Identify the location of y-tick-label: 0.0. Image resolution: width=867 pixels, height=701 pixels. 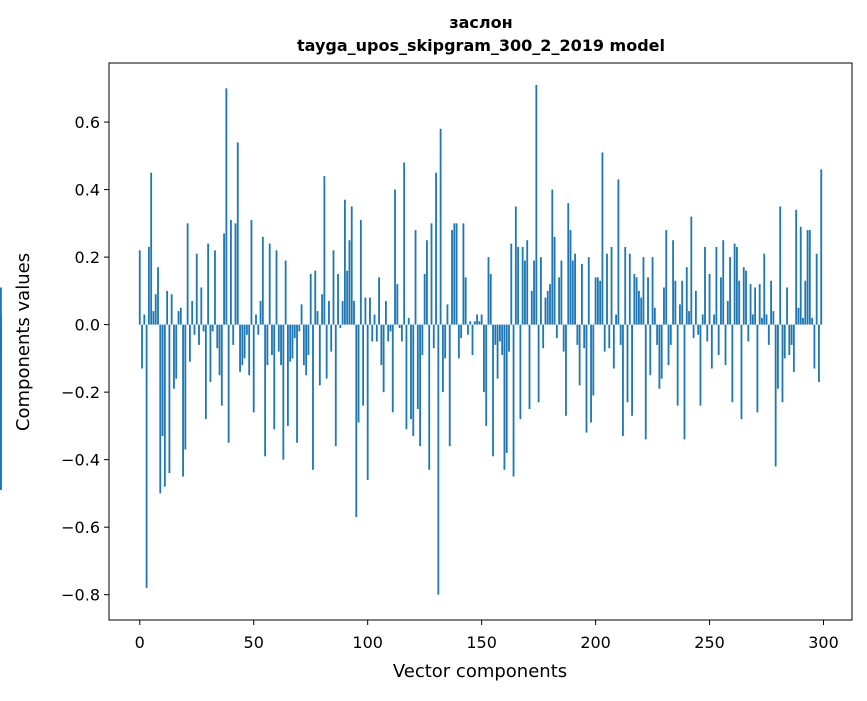
(87, 325).